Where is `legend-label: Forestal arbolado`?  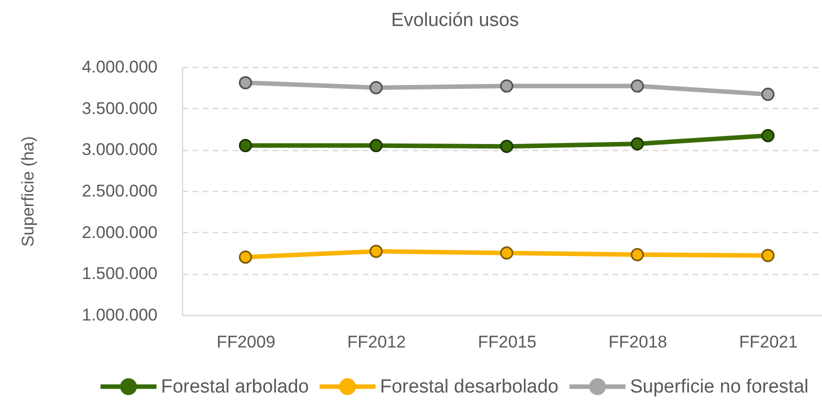
legend-label: Forestal arbolado is located at coordinates (235, 387).